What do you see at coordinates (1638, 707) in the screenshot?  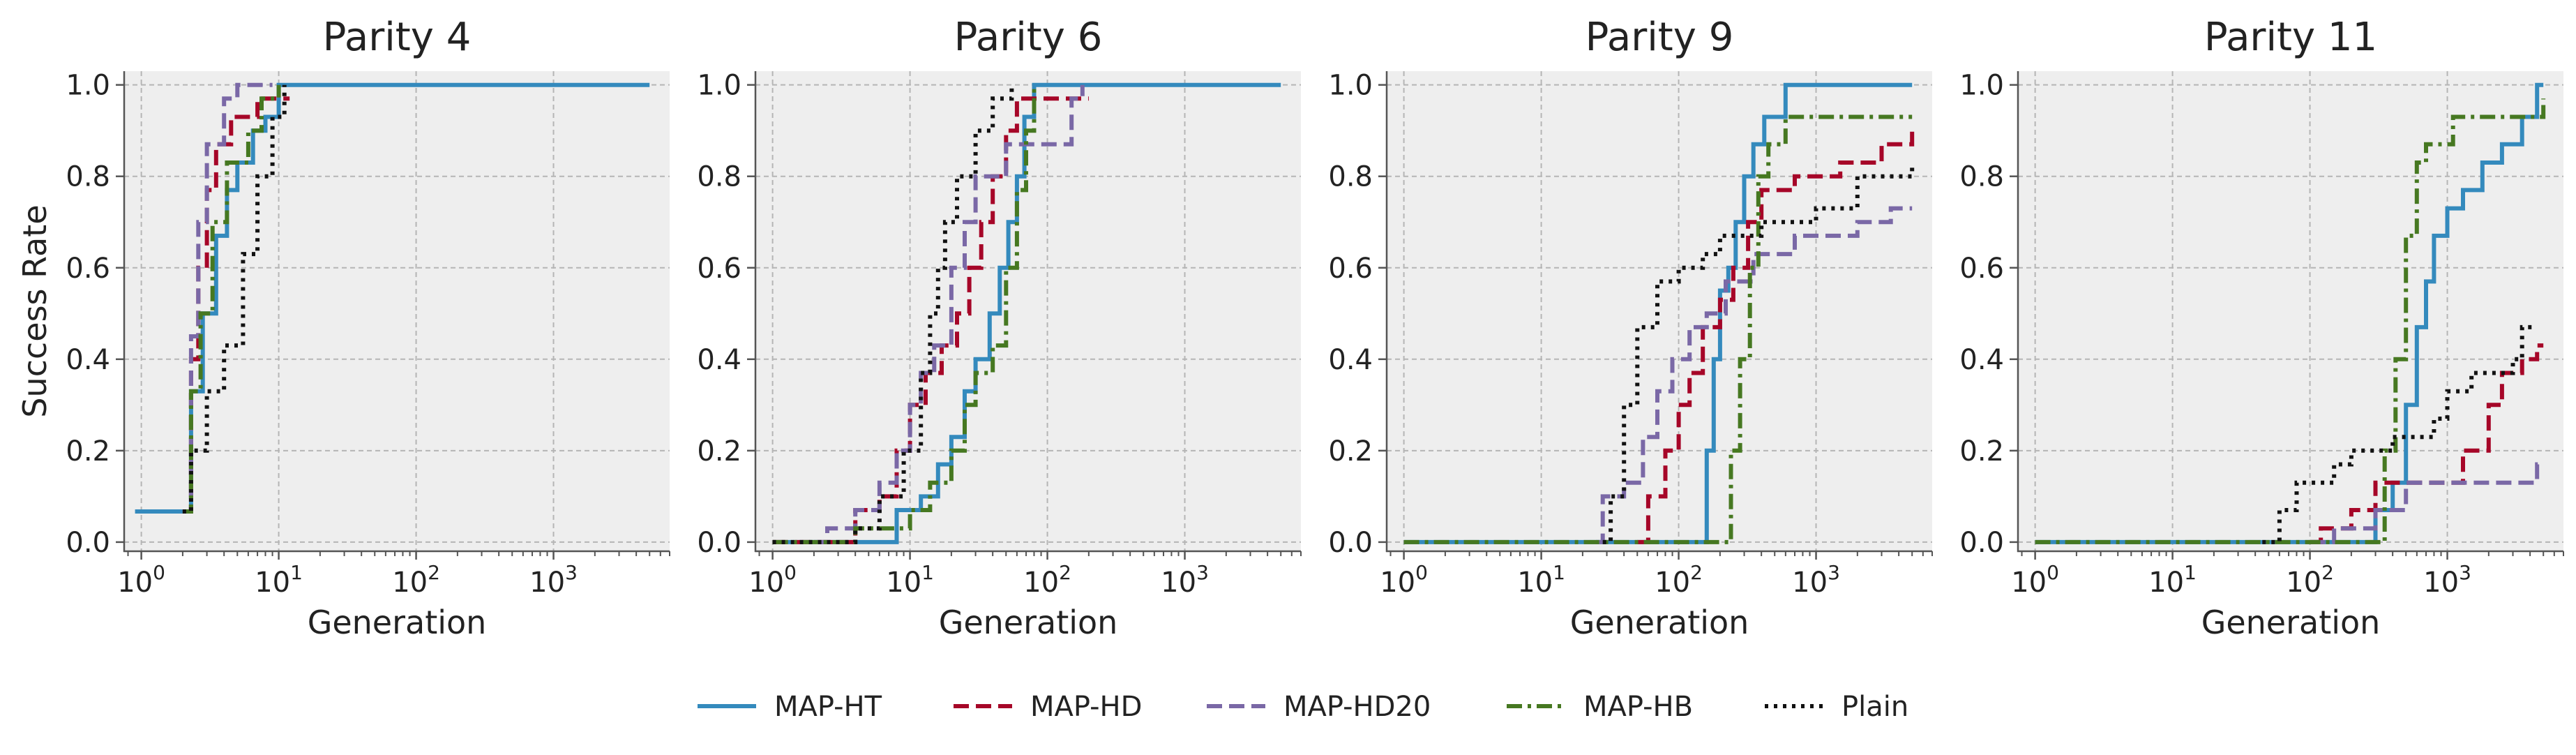 I see `legend-label: MAP-HB` at bounding box center [1638, 707].